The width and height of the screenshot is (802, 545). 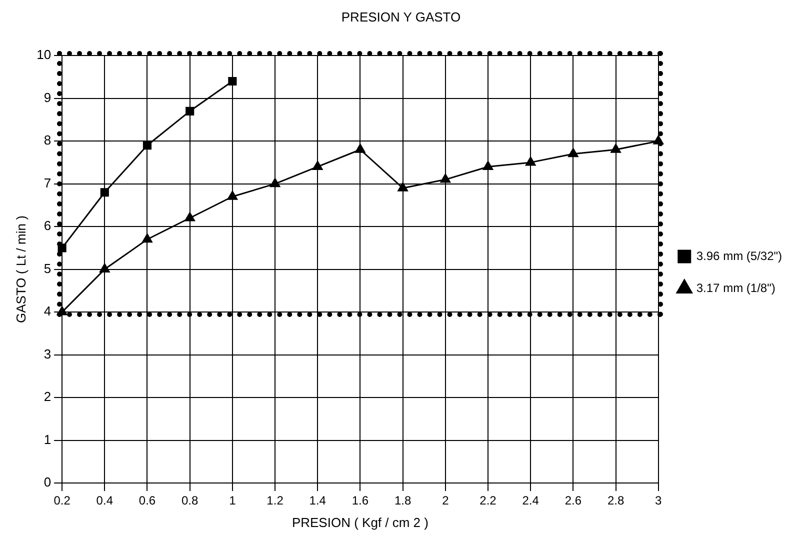 What do you see at coordinates (48, 97) in the screenshot?
I see `y-tick-label: 9` at bounding box center [48, 97].